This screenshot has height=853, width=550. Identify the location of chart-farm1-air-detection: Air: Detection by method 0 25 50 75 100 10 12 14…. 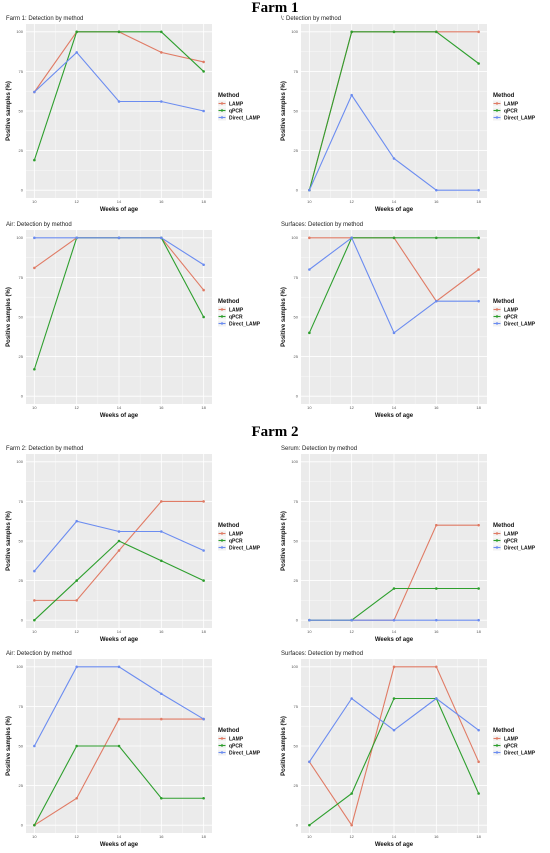
(133, 320).